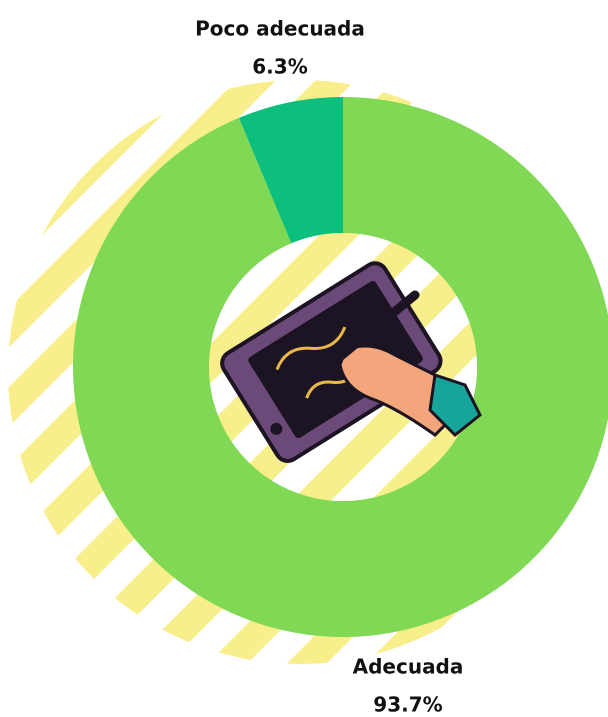 Image resolution: width=608 pixels, height=717 pixels. What do you see at coordinates (403, 364) in the screenshot?
I see `hand-illustration` at bounding box center [403, 364].